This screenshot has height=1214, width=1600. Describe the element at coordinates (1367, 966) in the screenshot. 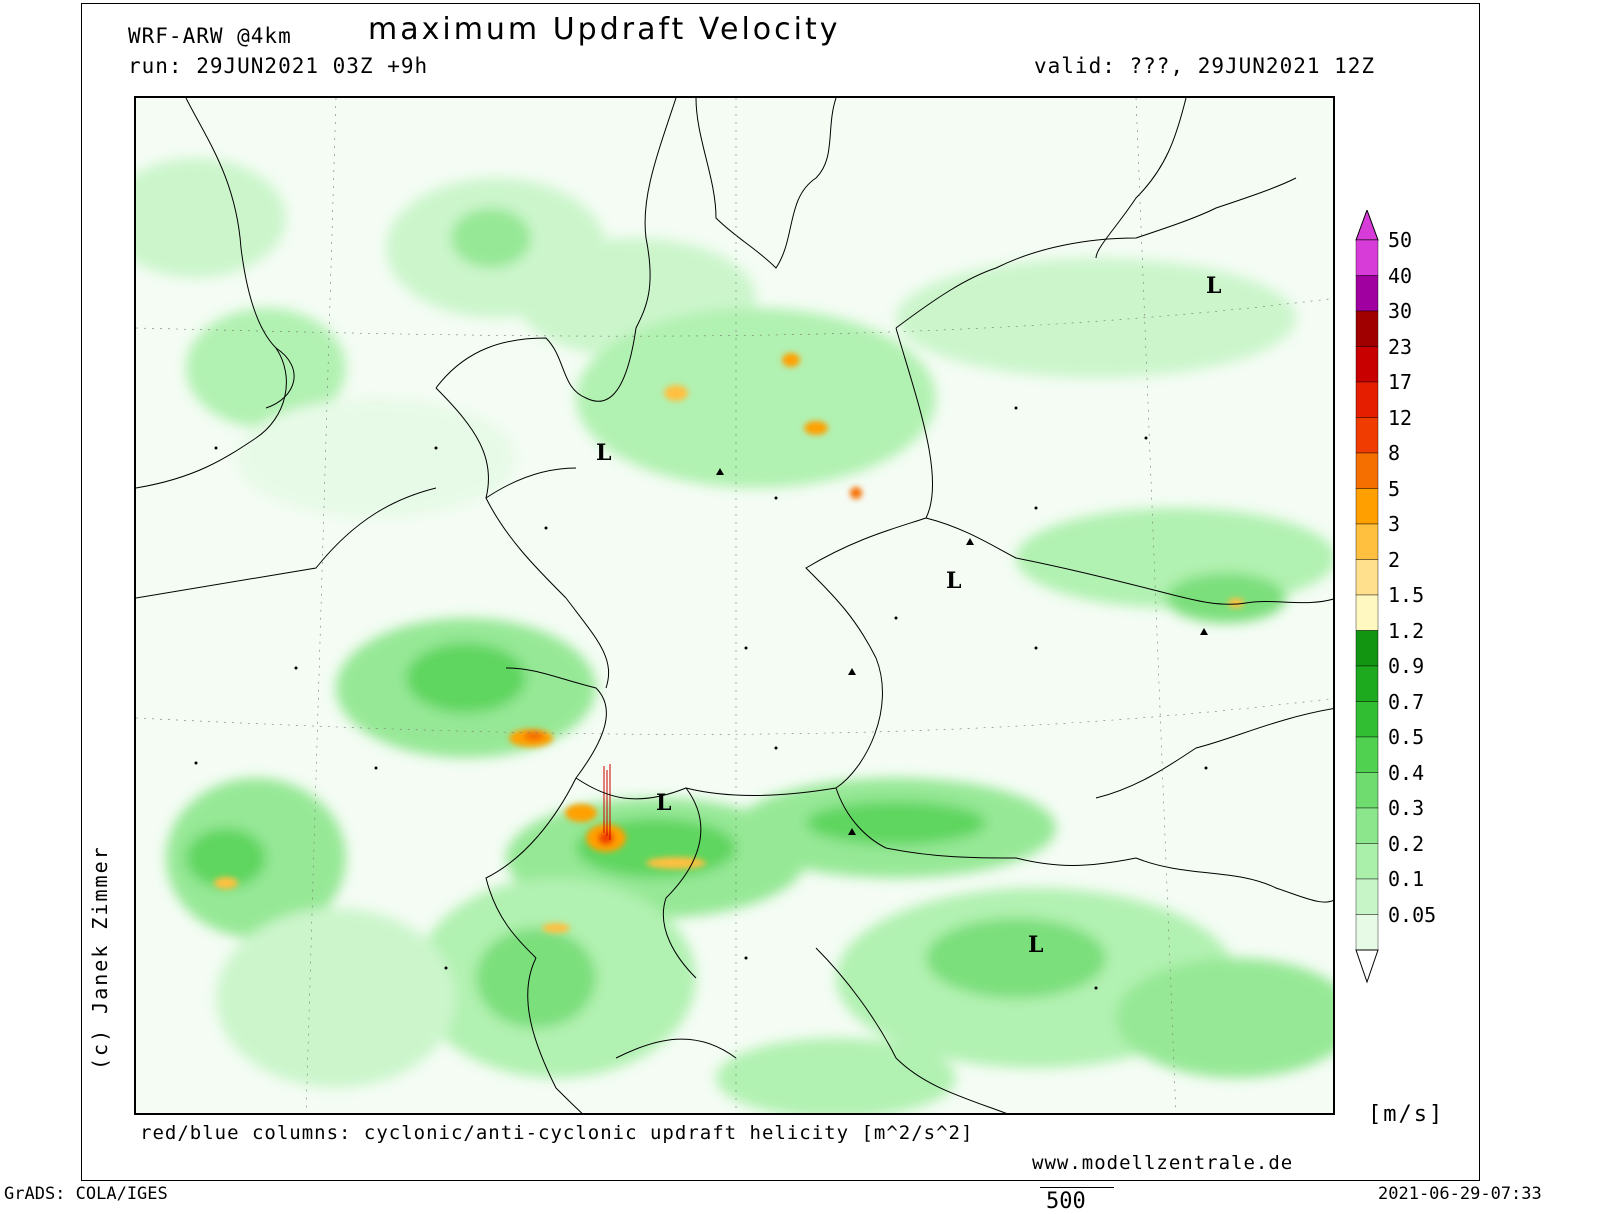

I see `colorbar-bottom-arrow` at that location.